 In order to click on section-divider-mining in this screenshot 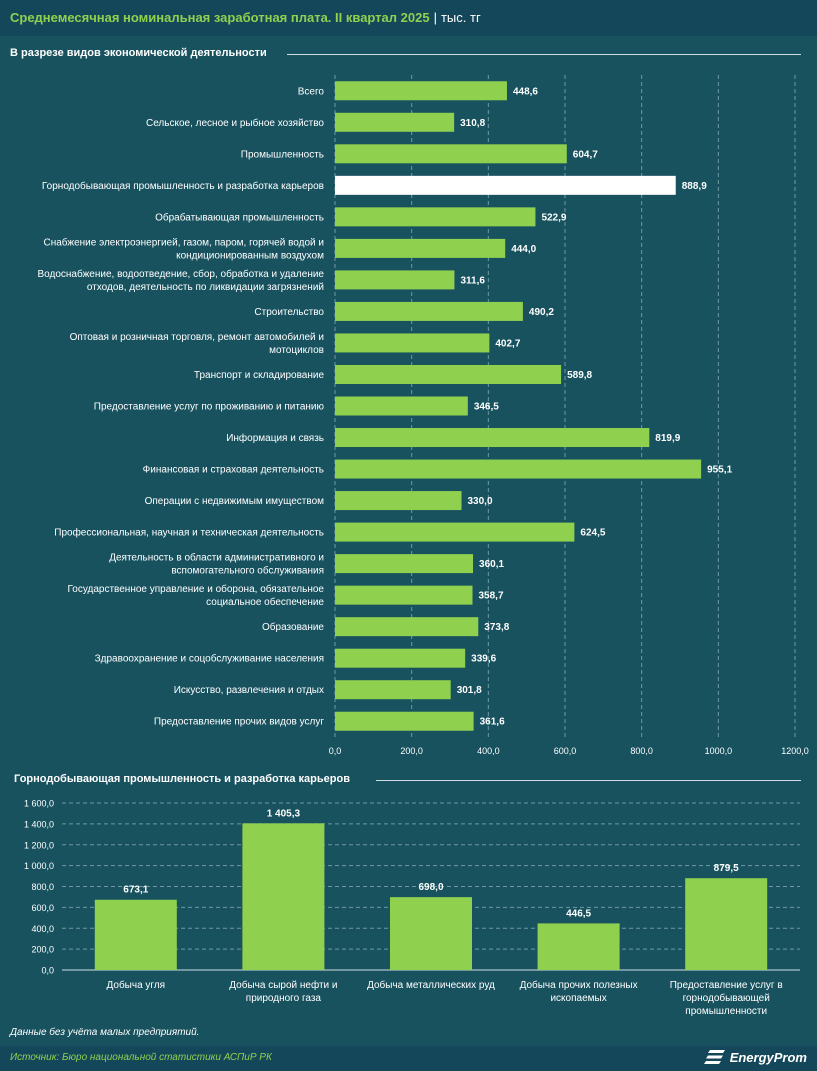, I will do `click(588, 780)`.